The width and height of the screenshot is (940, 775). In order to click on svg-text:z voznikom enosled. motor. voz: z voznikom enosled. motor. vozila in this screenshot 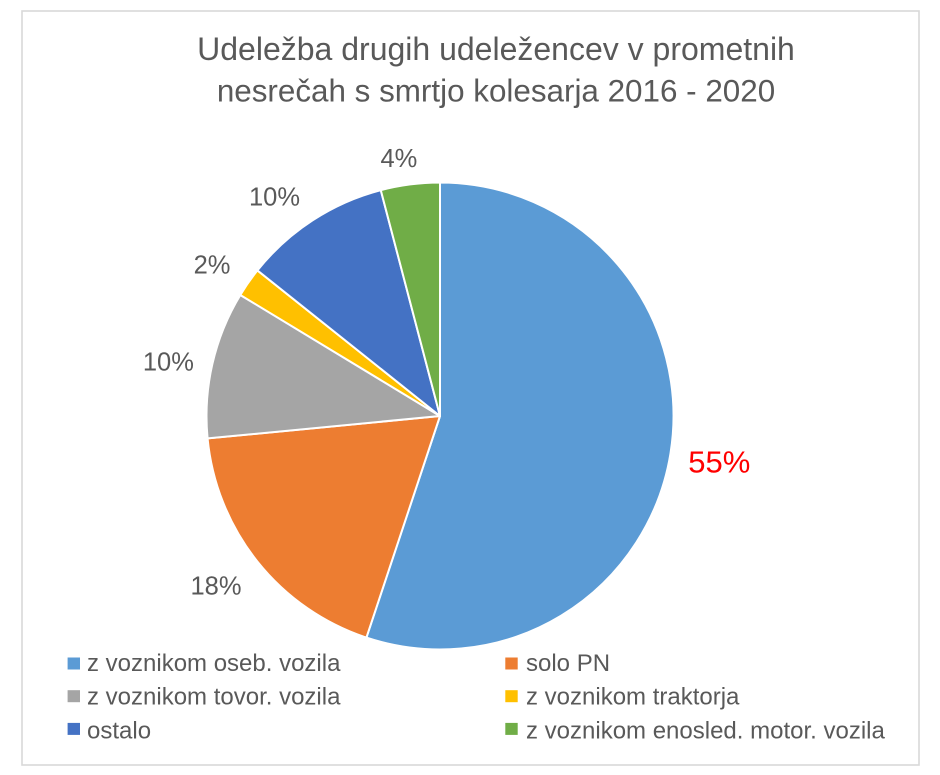, I will do `click(705, 730)`.